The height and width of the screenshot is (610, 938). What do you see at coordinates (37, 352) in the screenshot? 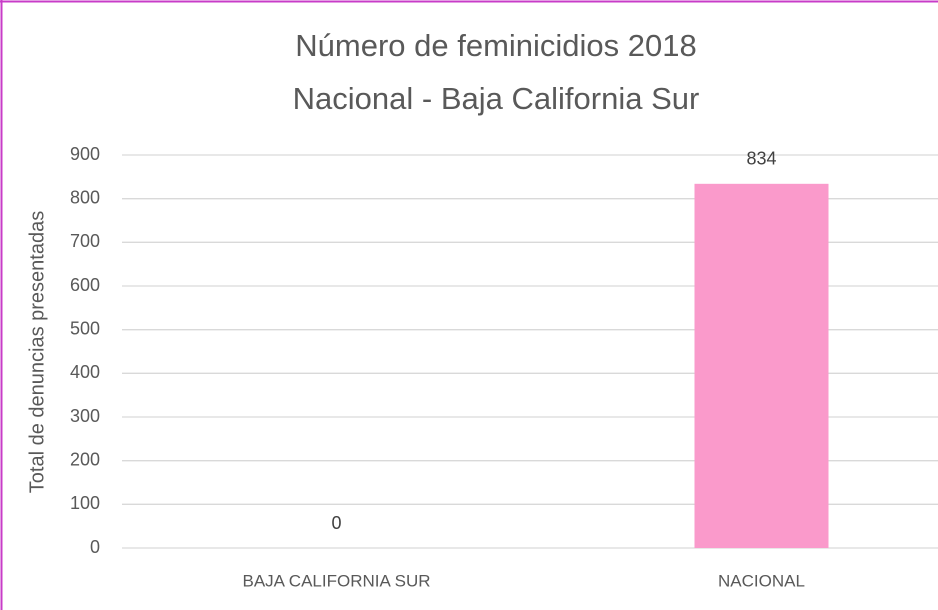
I see `y-axis-title: Total de denuncias presentadas` at bounding box center [37, 352].